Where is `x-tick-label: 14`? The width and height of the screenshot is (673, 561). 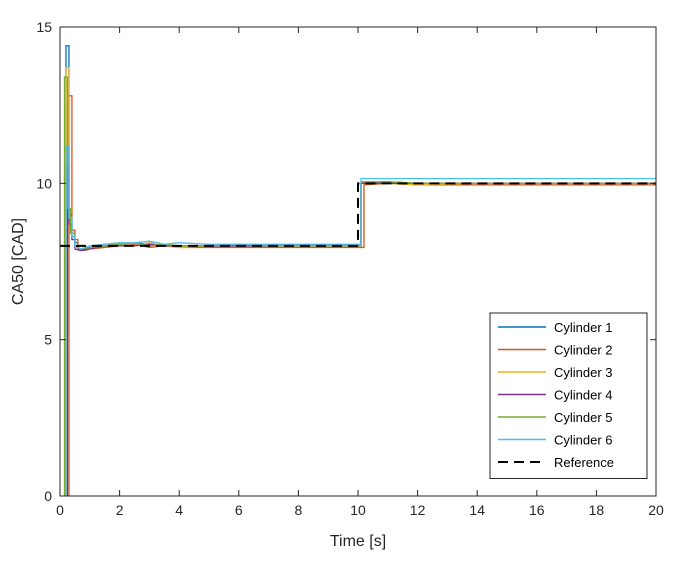
x-tick-label: 14 is located at coordinates (477, 510).